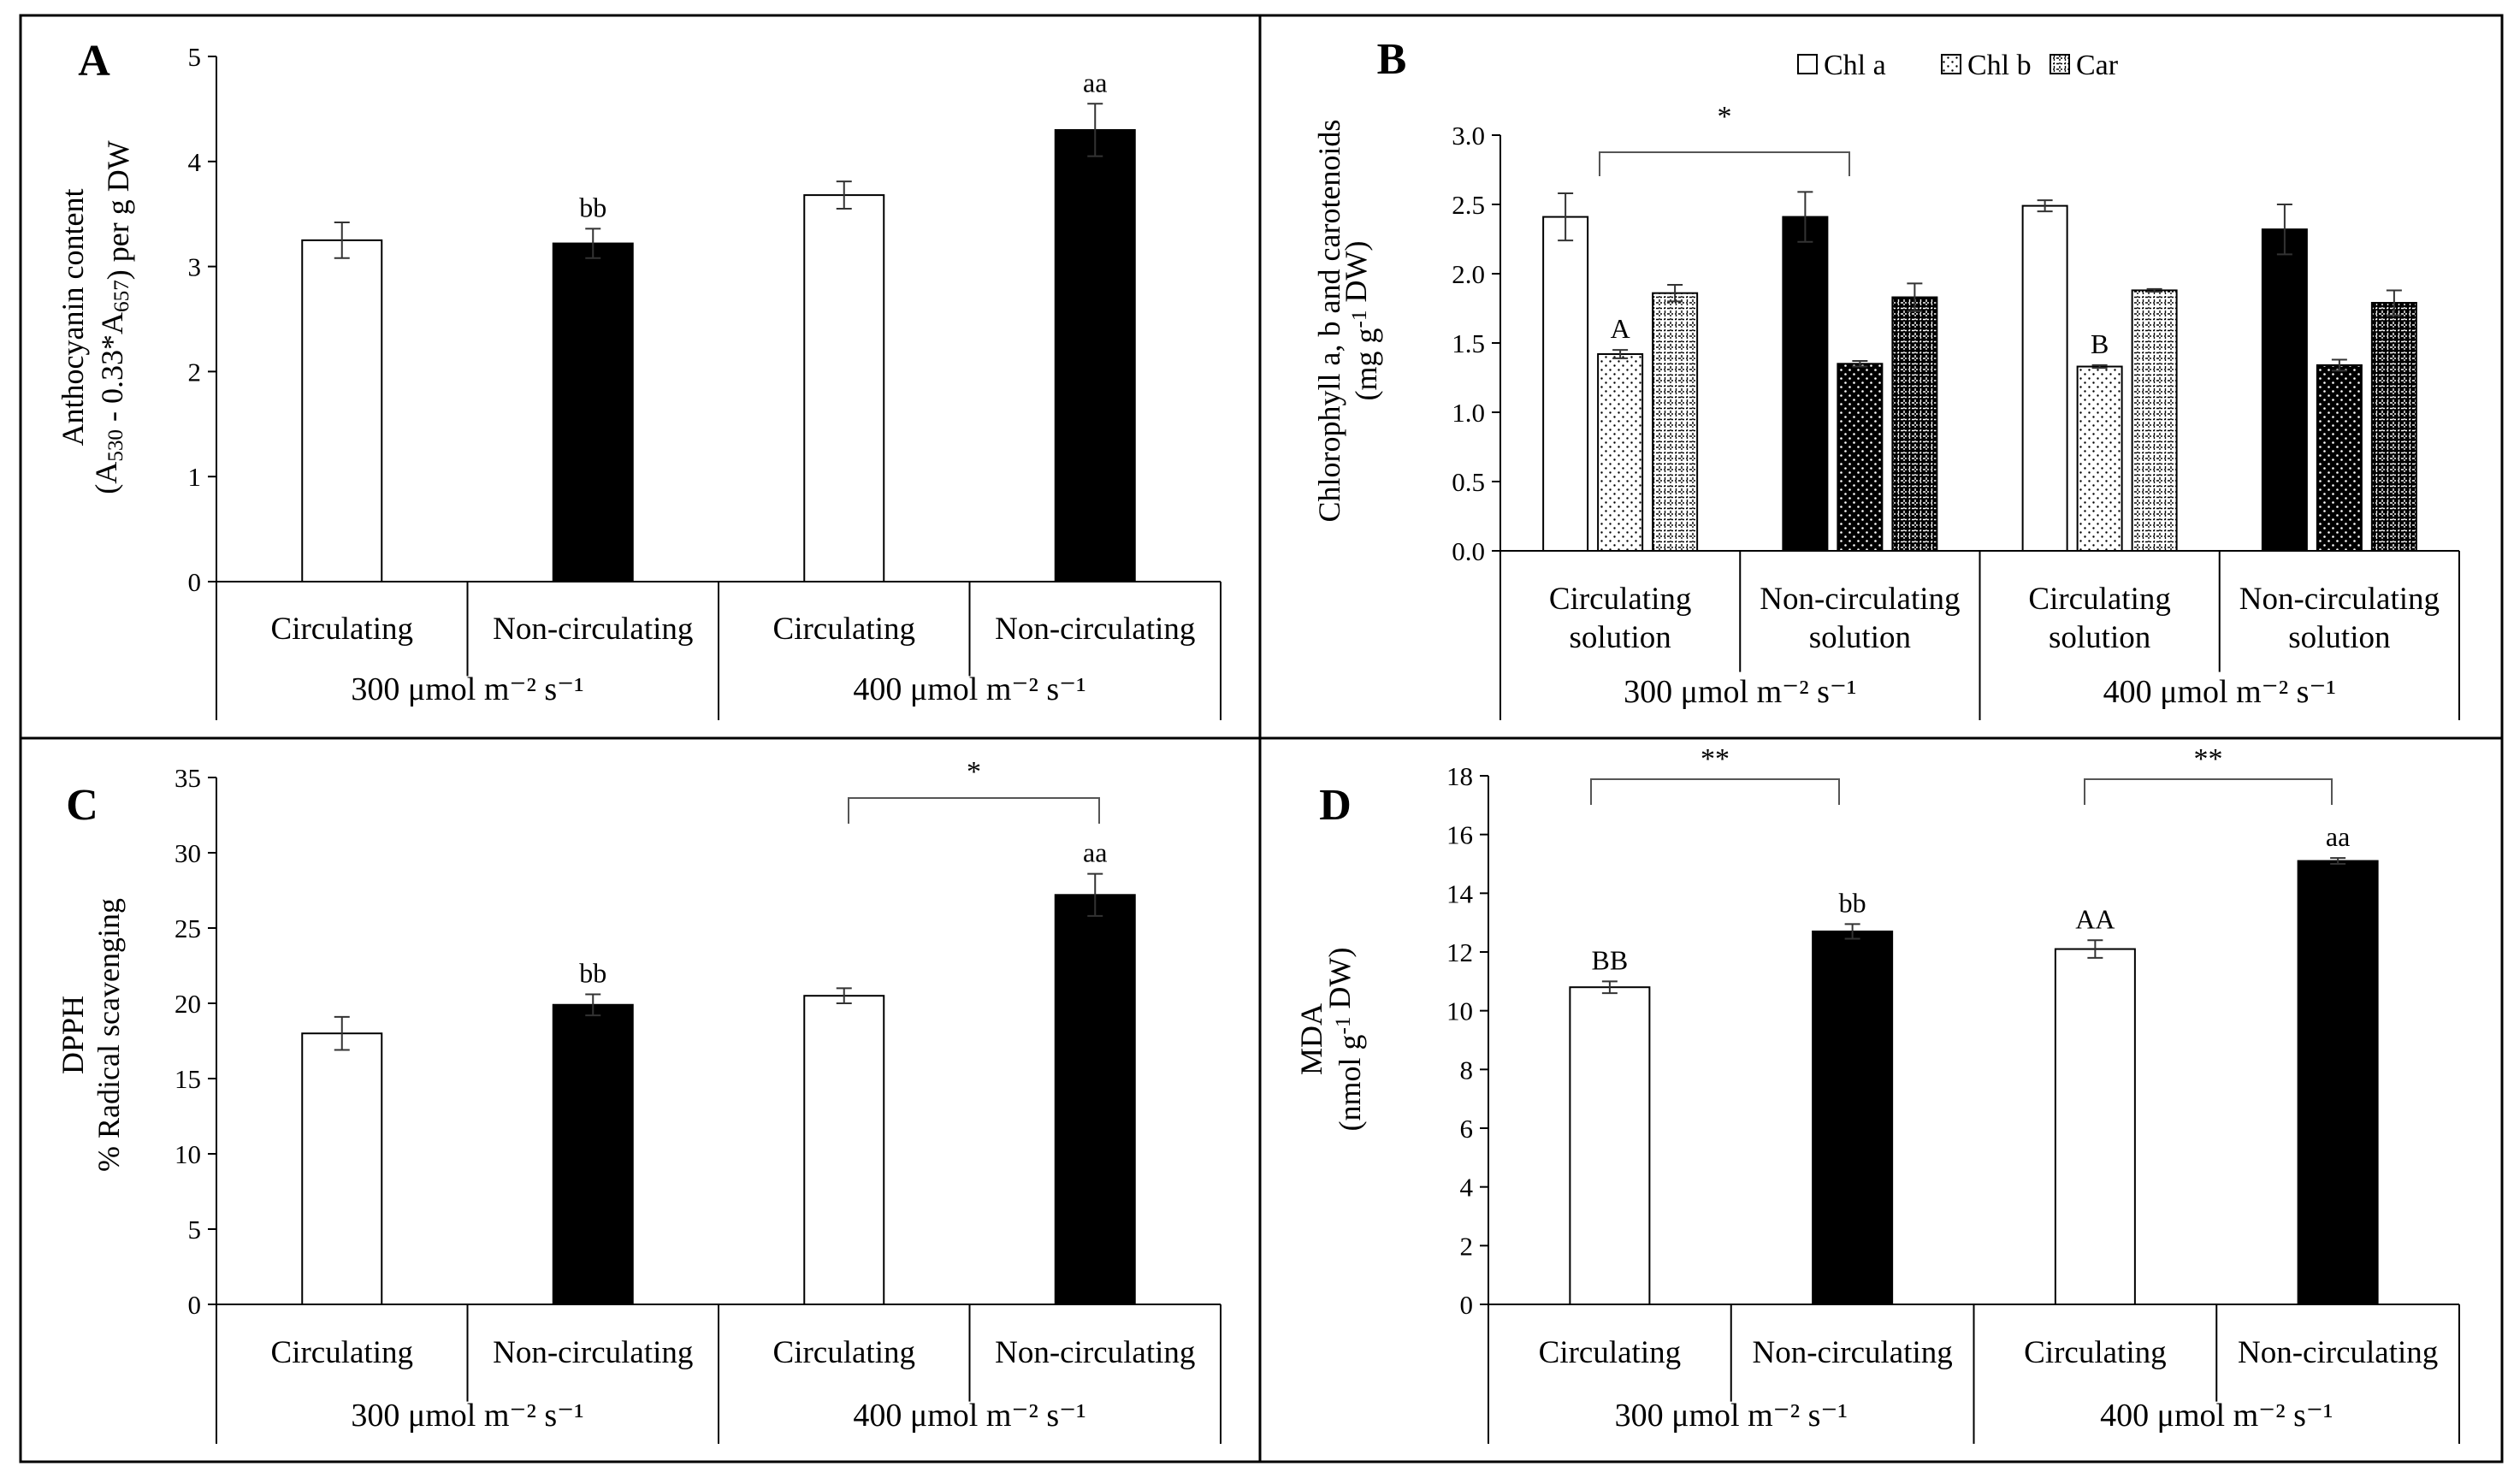 This screenshot has height=1484, width=2508. Describe the element at coordinates (1344, 1040) in the screenshot. I see `y-axis-label: (nmol g-1 DW)` at that location.